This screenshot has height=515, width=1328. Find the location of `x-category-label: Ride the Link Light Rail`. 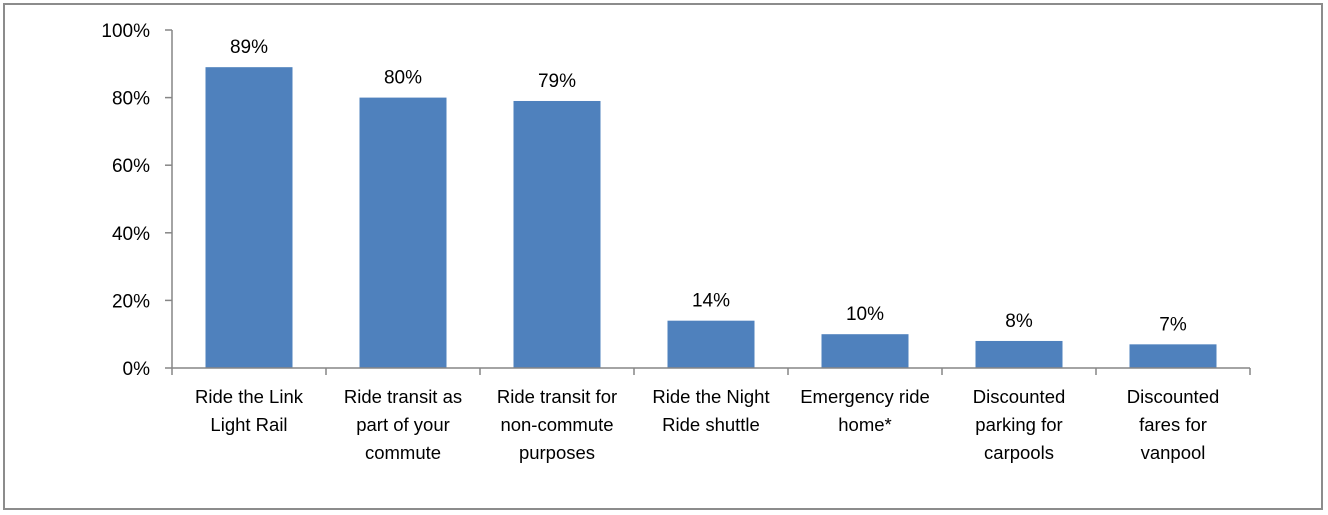

x-category-label: Ride the Link Light Rail is located at coordinates (249, 410).